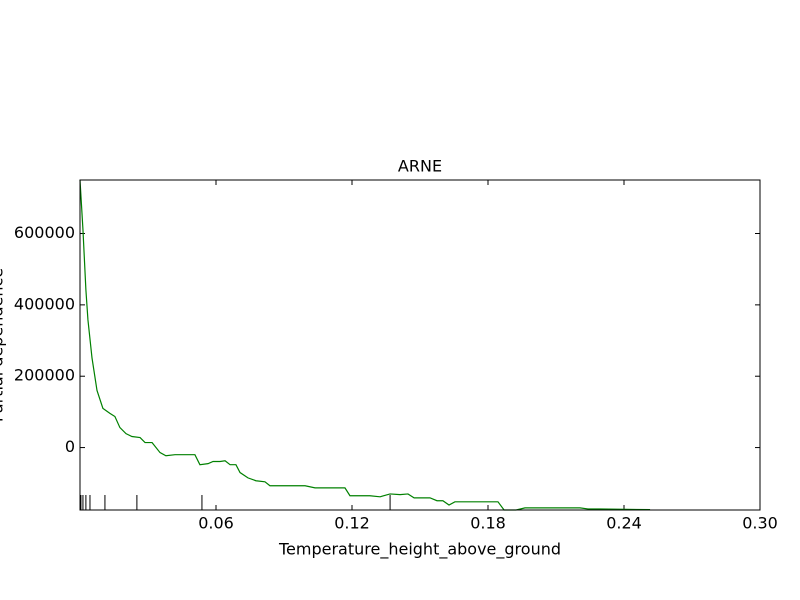 This screenshot has height=600, width=800. What do you see at coordinates (760, 523) in the screenshot?
I see `x-tick-label: 0.30` at bounding box center [760, 523].